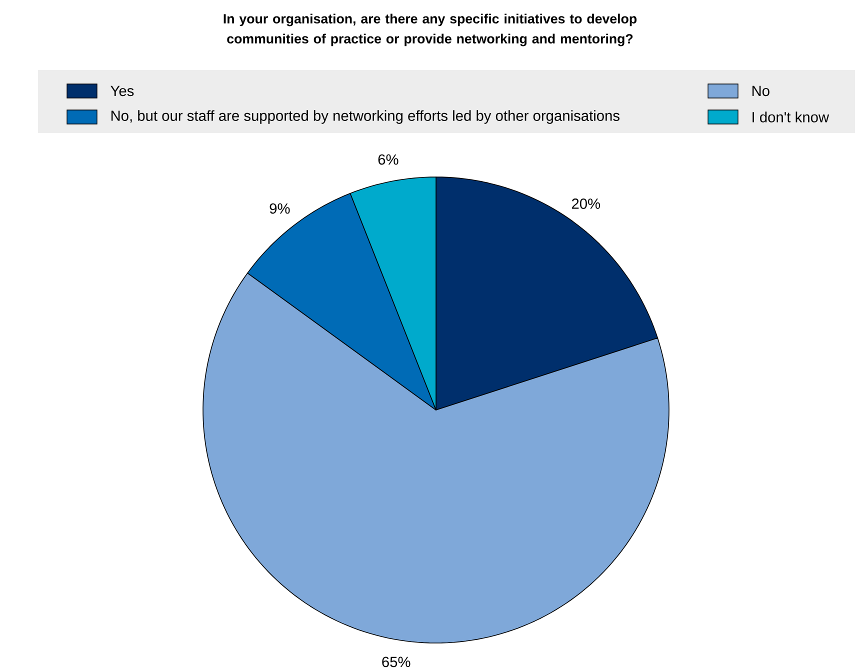  Describe the element at coordinates (586, 203) in the screenshot. I see `data-label: 20%` at that location.